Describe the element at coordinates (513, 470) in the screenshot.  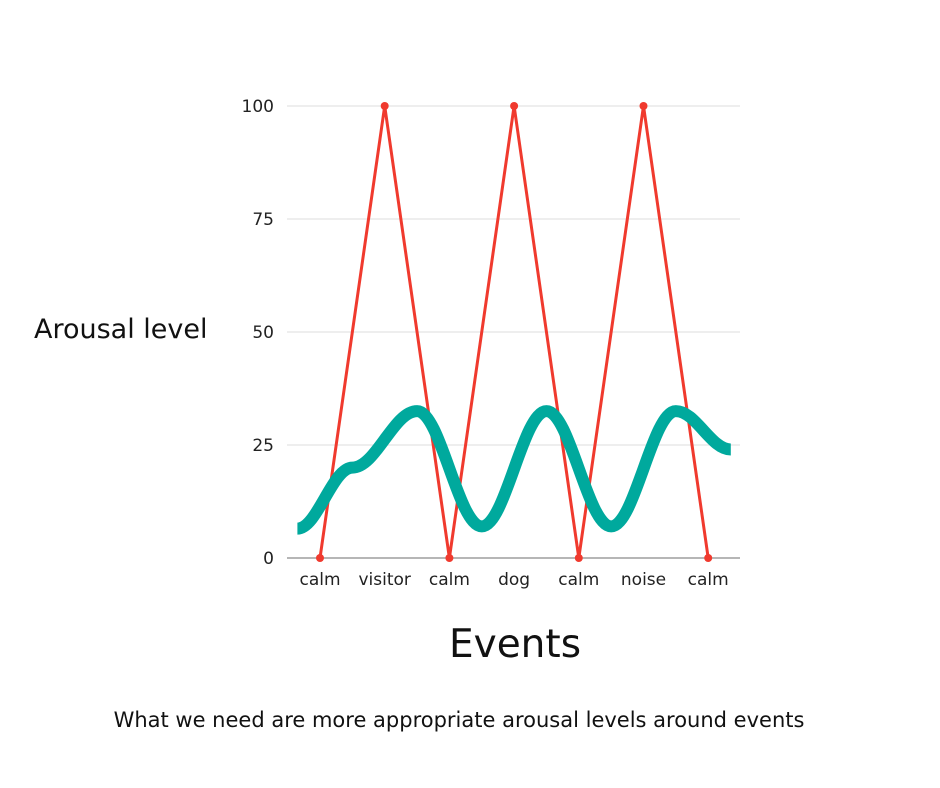
I see `series-line-wave` at that location.